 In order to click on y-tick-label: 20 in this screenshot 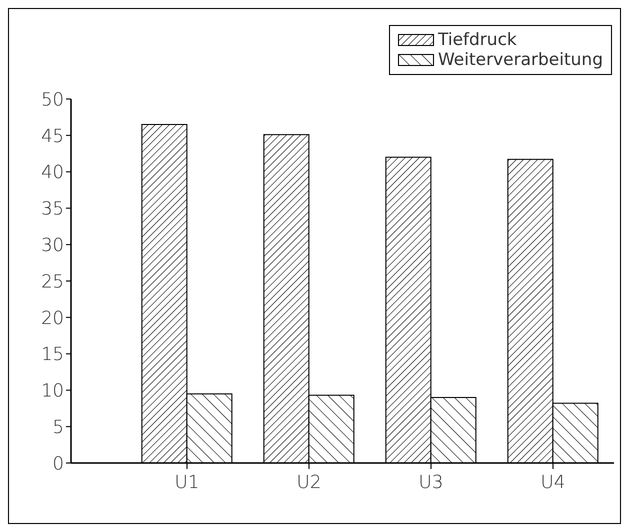, I will do `click(52, 318)`.